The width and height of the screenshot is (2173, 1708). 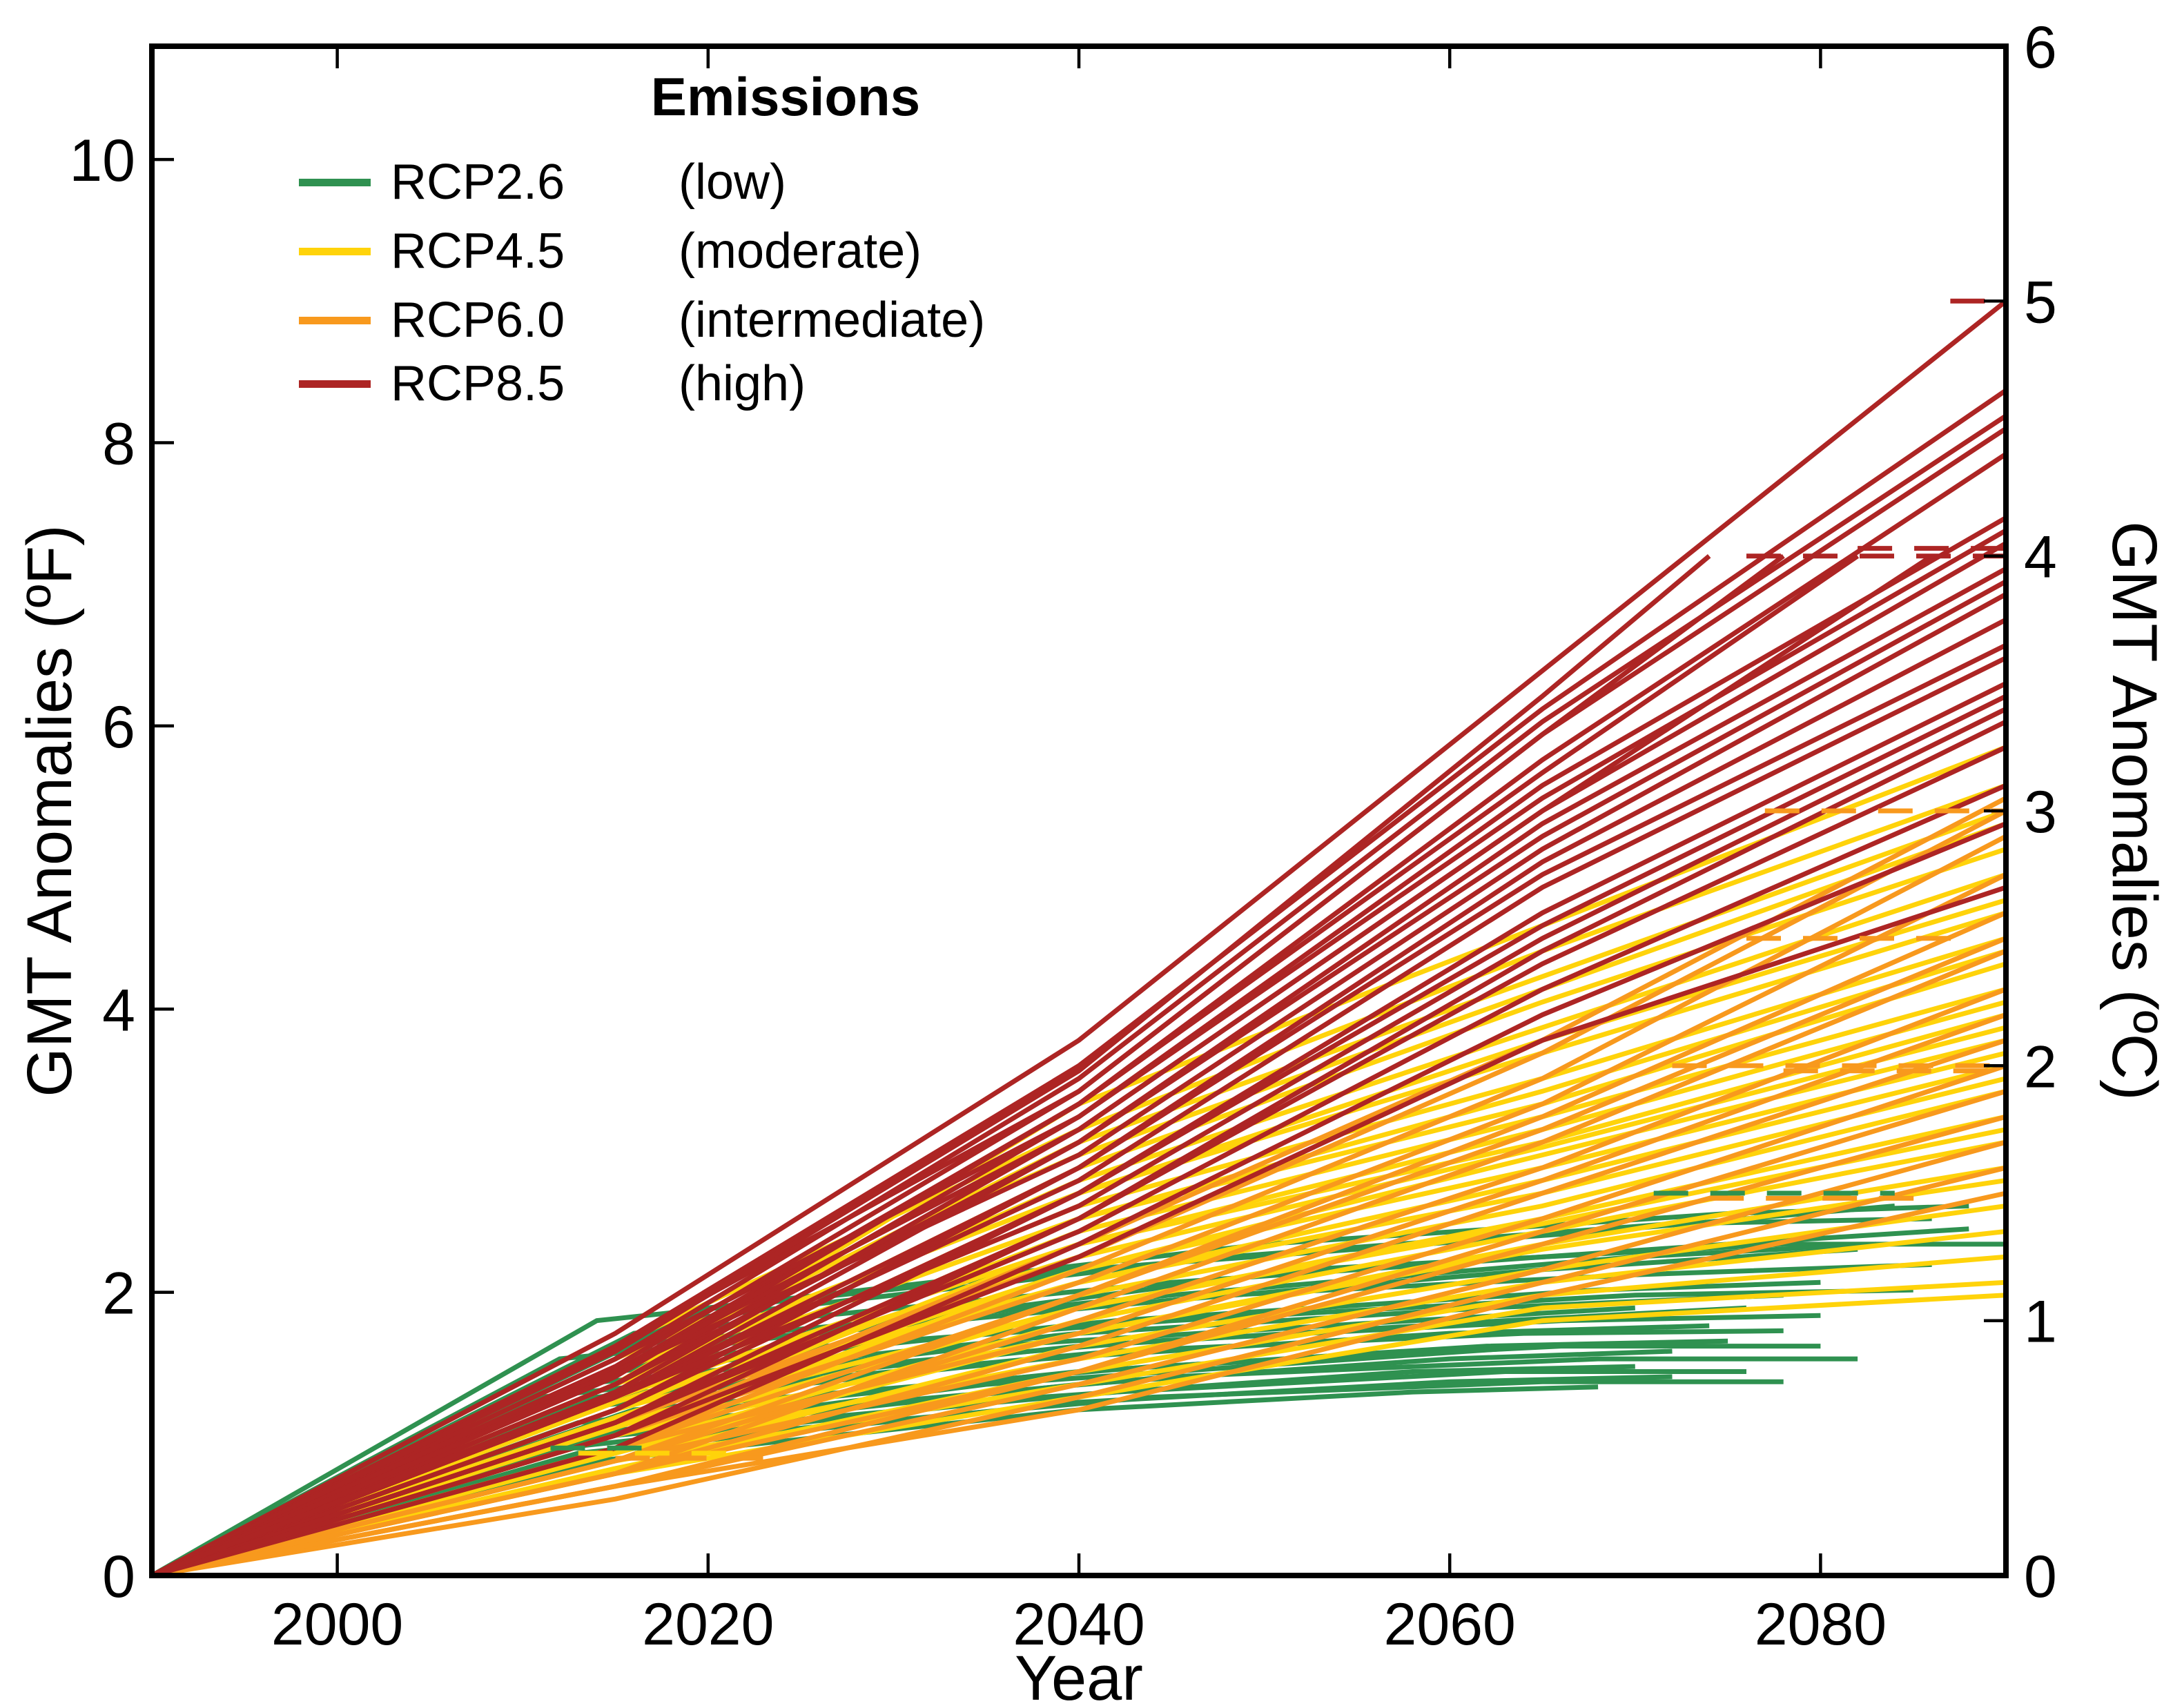 I want to click on y-left-tick-label: 8, so click(x=118, y=444).